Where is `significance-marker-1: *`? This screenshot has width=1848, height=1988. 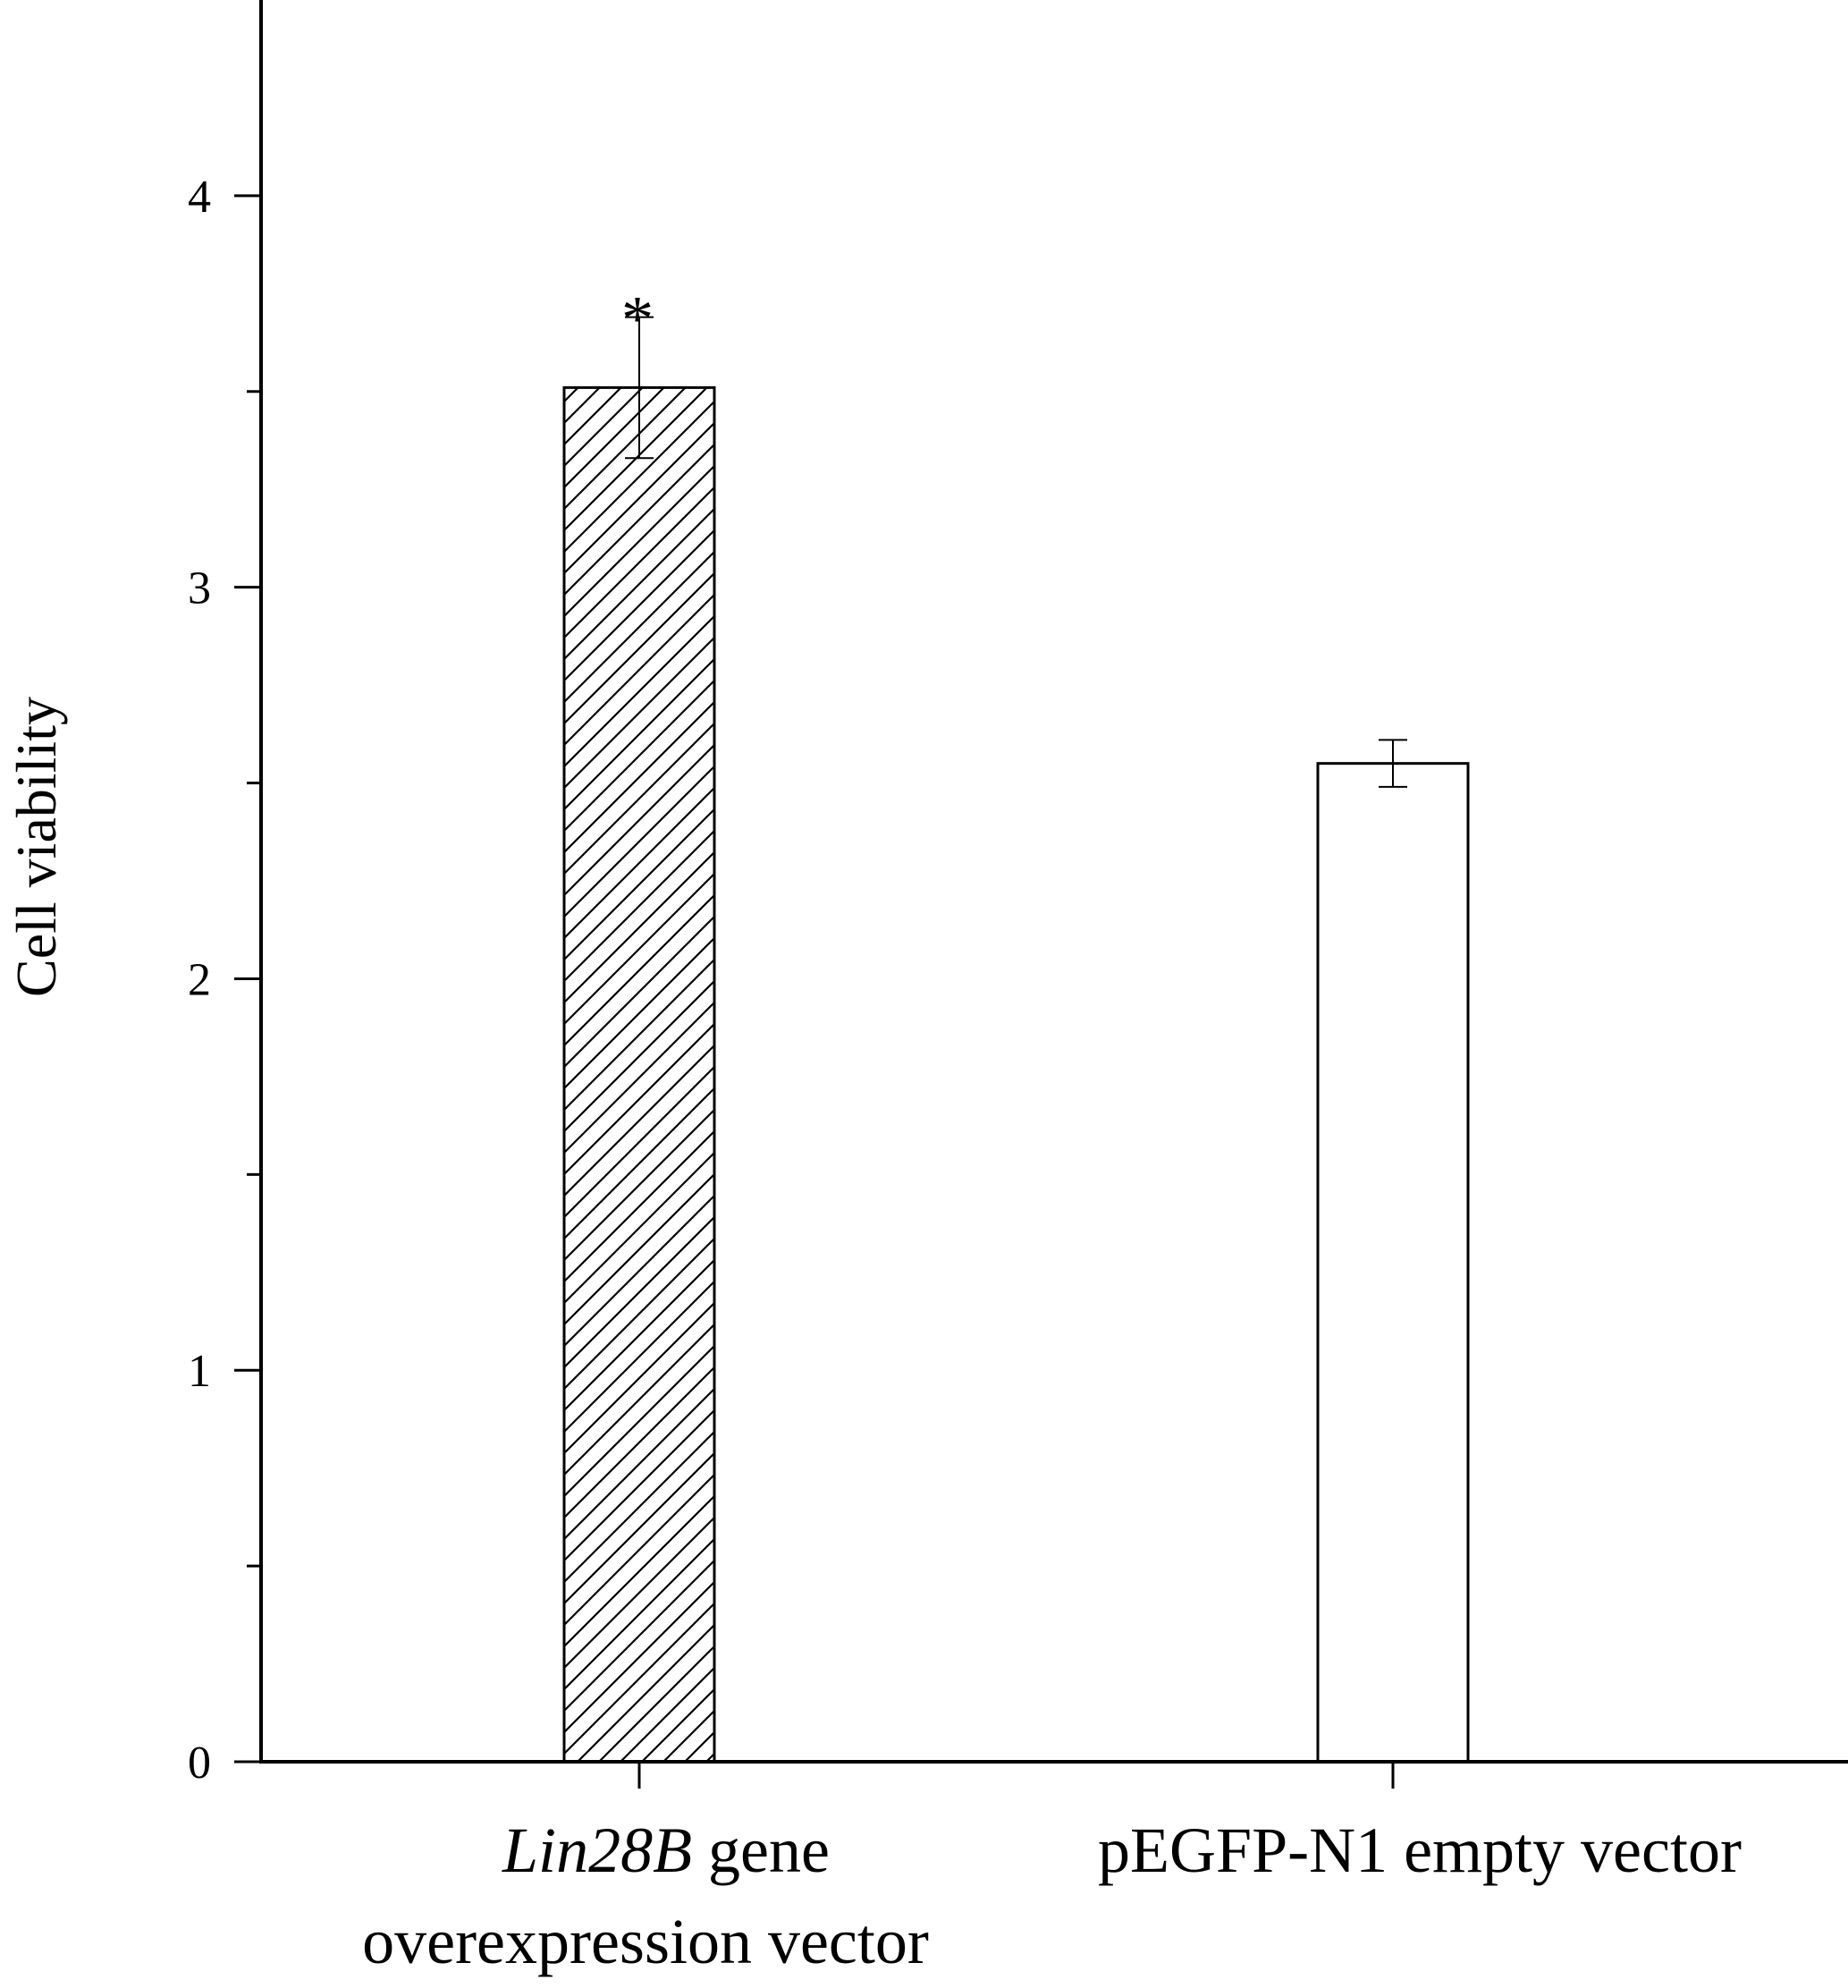 significance-marker-1: * is located at coordinates (637, 319).